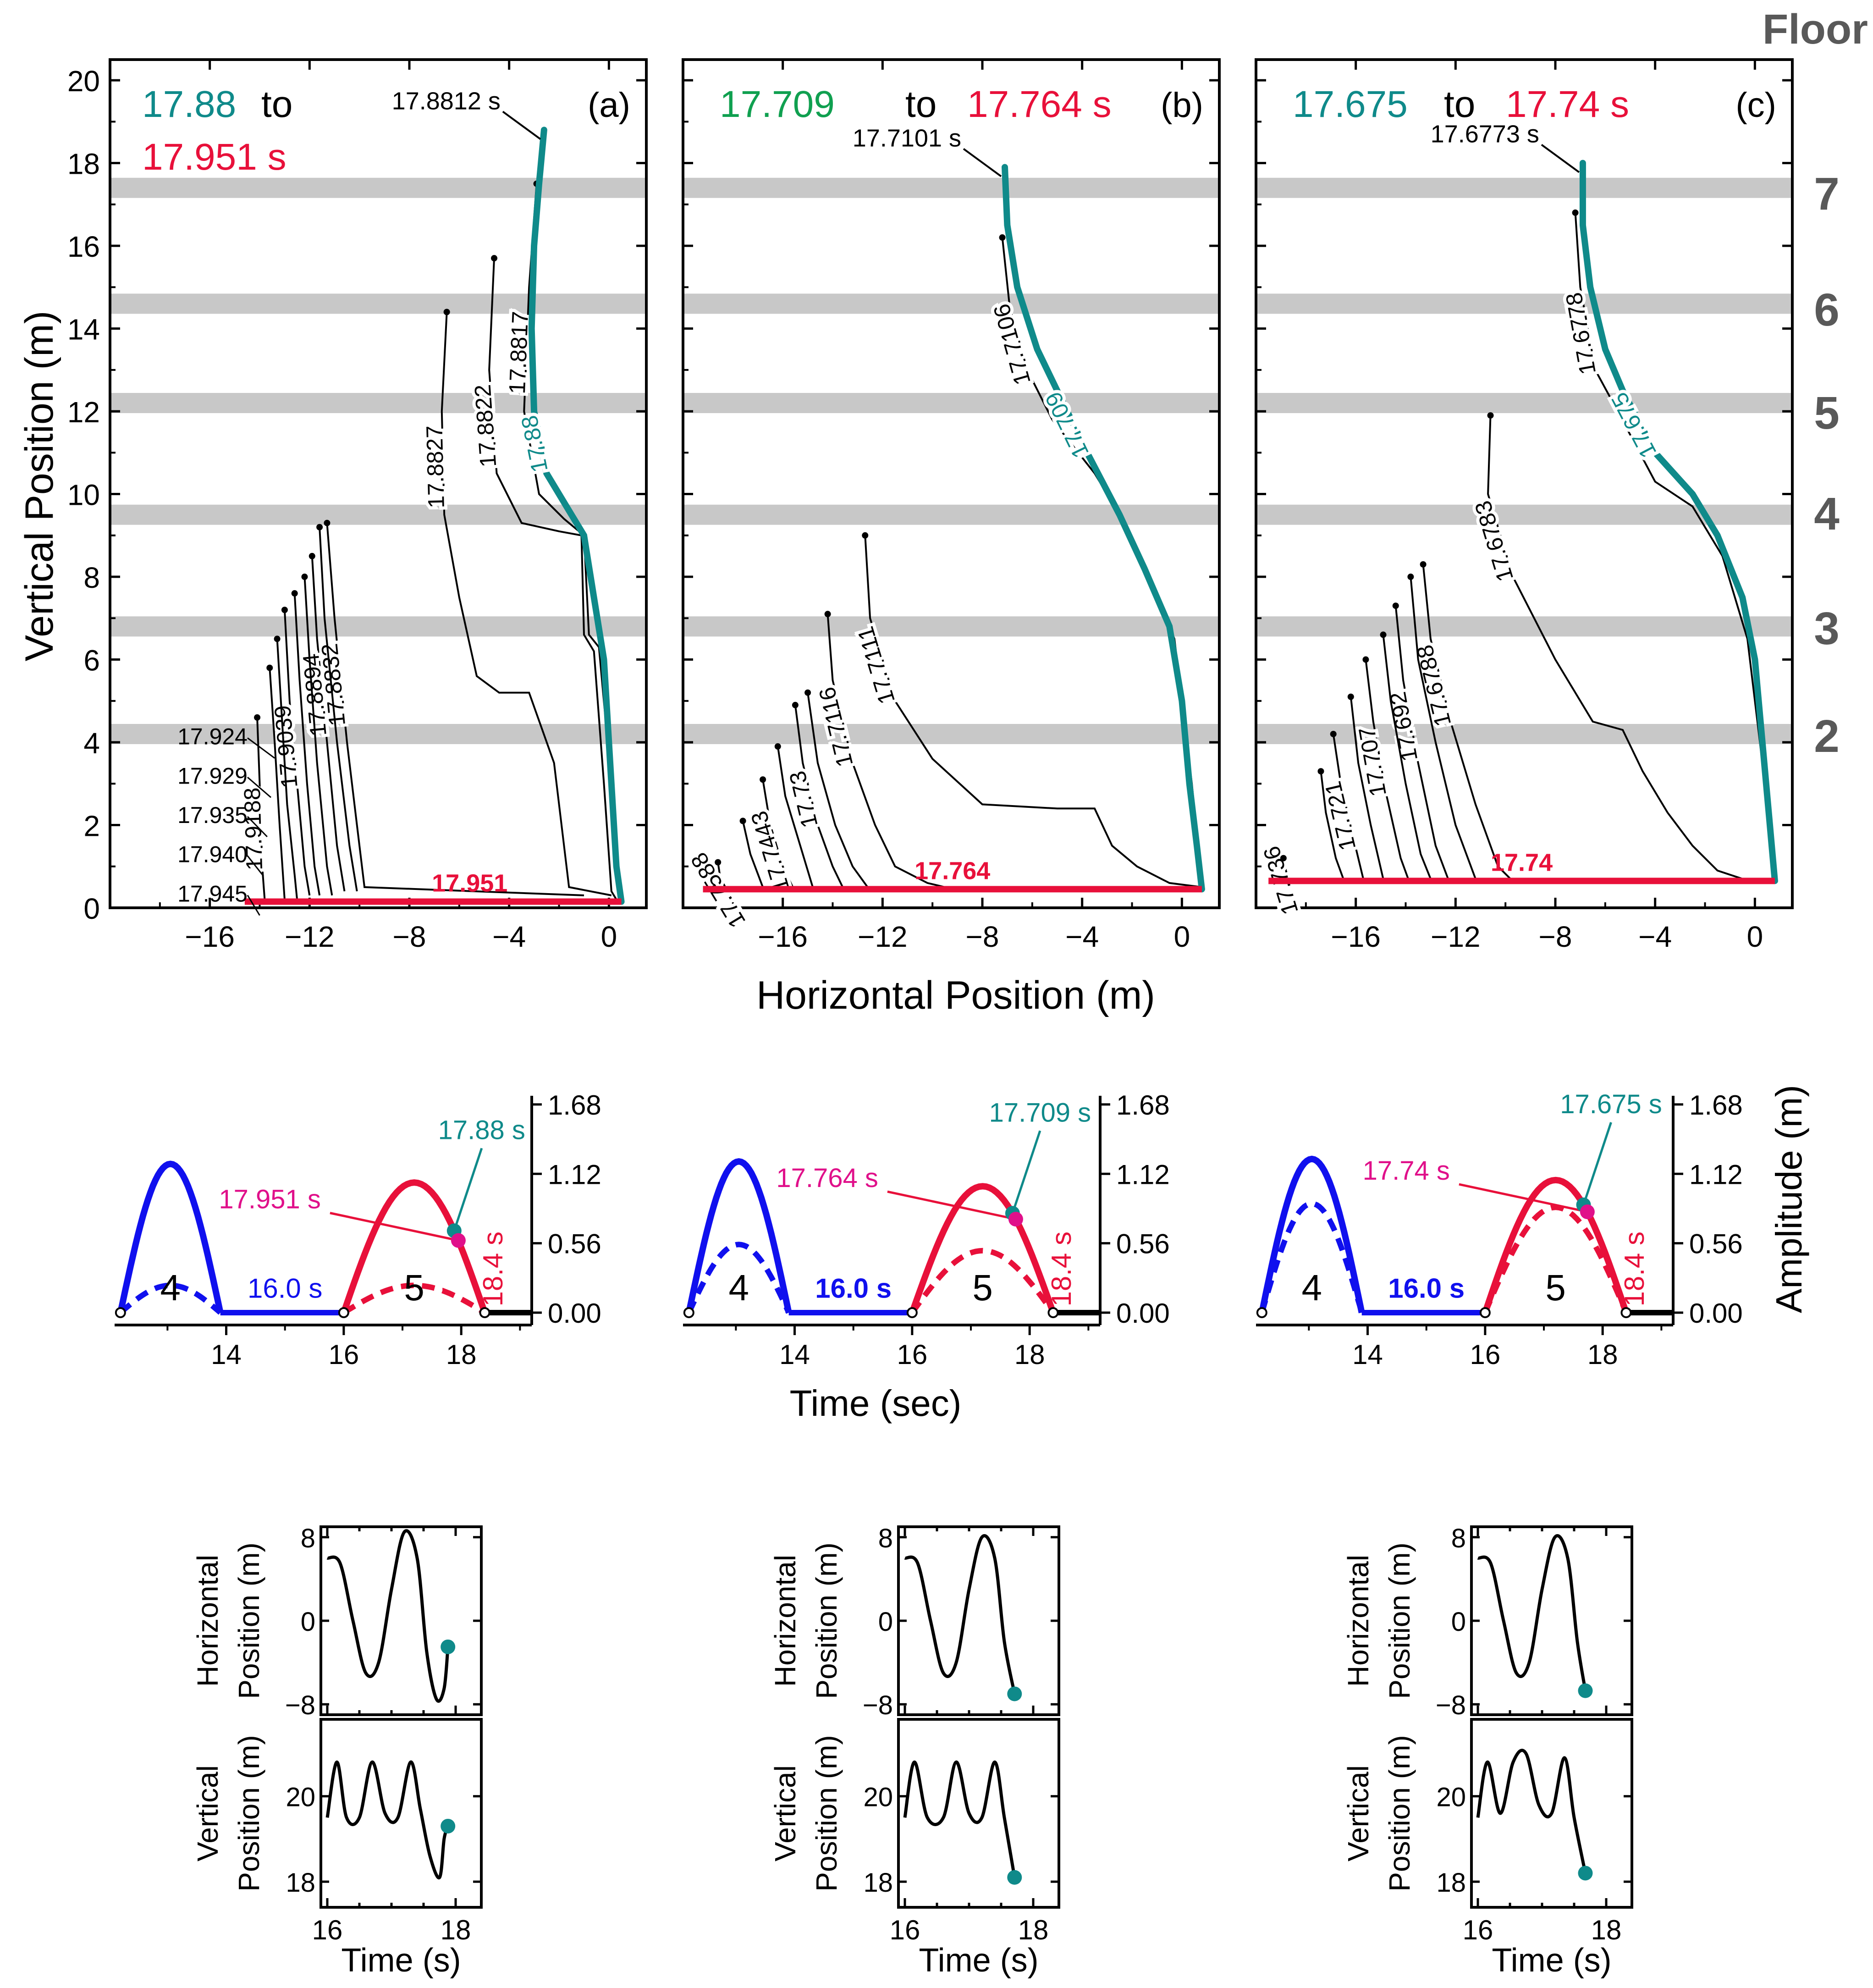 This screenshot has width=1873, height=1988. What do you see at coordinates (468, 1190) in the screenshot?
I see `start-marker-leader` at bounding box center [468, 1190].